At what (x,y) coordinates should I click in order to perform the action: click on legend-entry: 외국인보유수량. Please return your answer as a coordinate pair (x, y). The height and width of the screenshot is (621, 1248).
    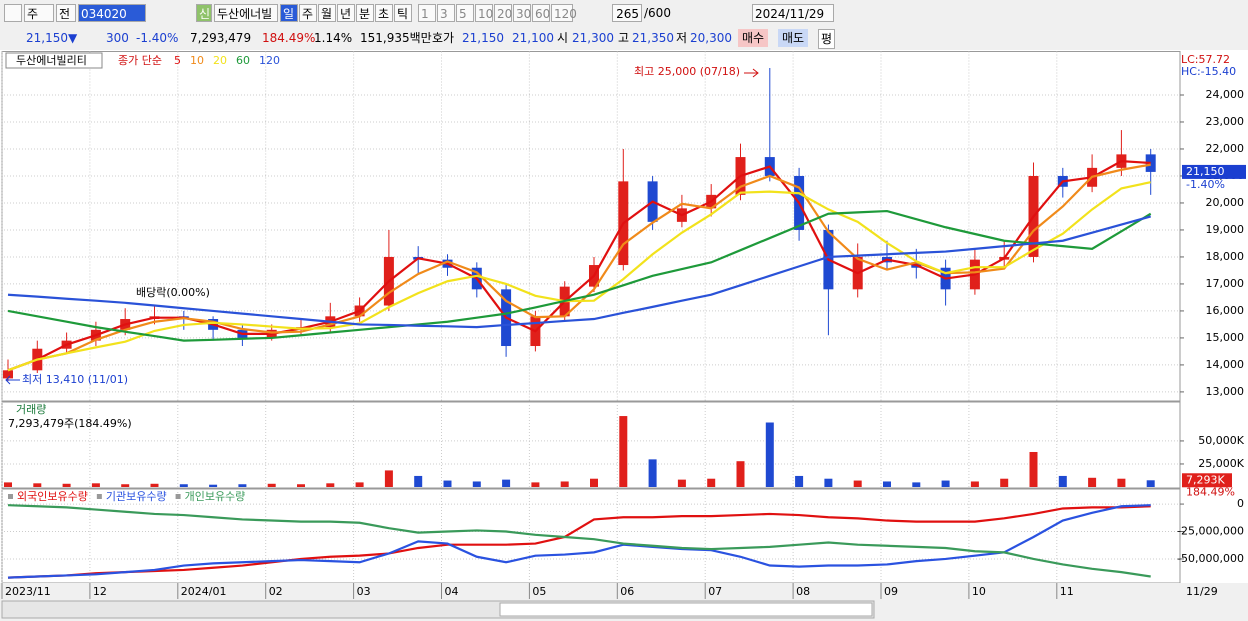
    Looking at the image, I should click on (52, 496).